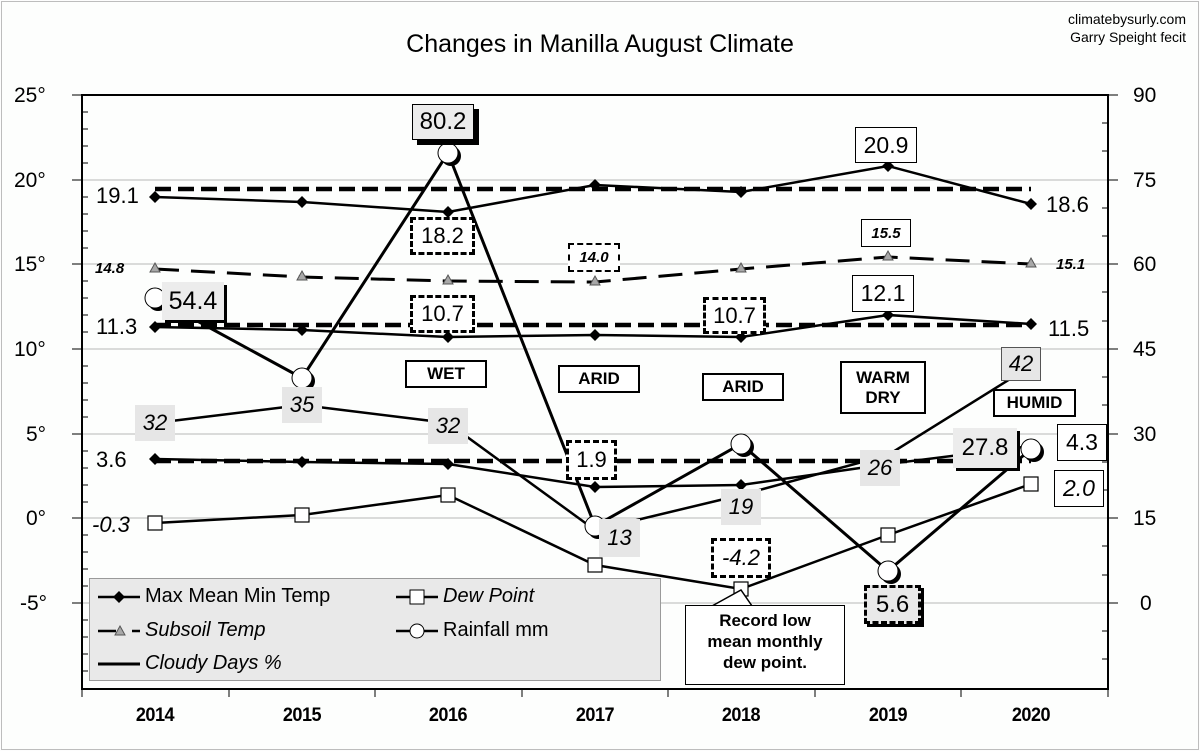 This screenshot has height=751, width=1200. Describe the element at coordinates (110, 268) in the screenshot. I see `soil-first-label: 14.8` at that location.